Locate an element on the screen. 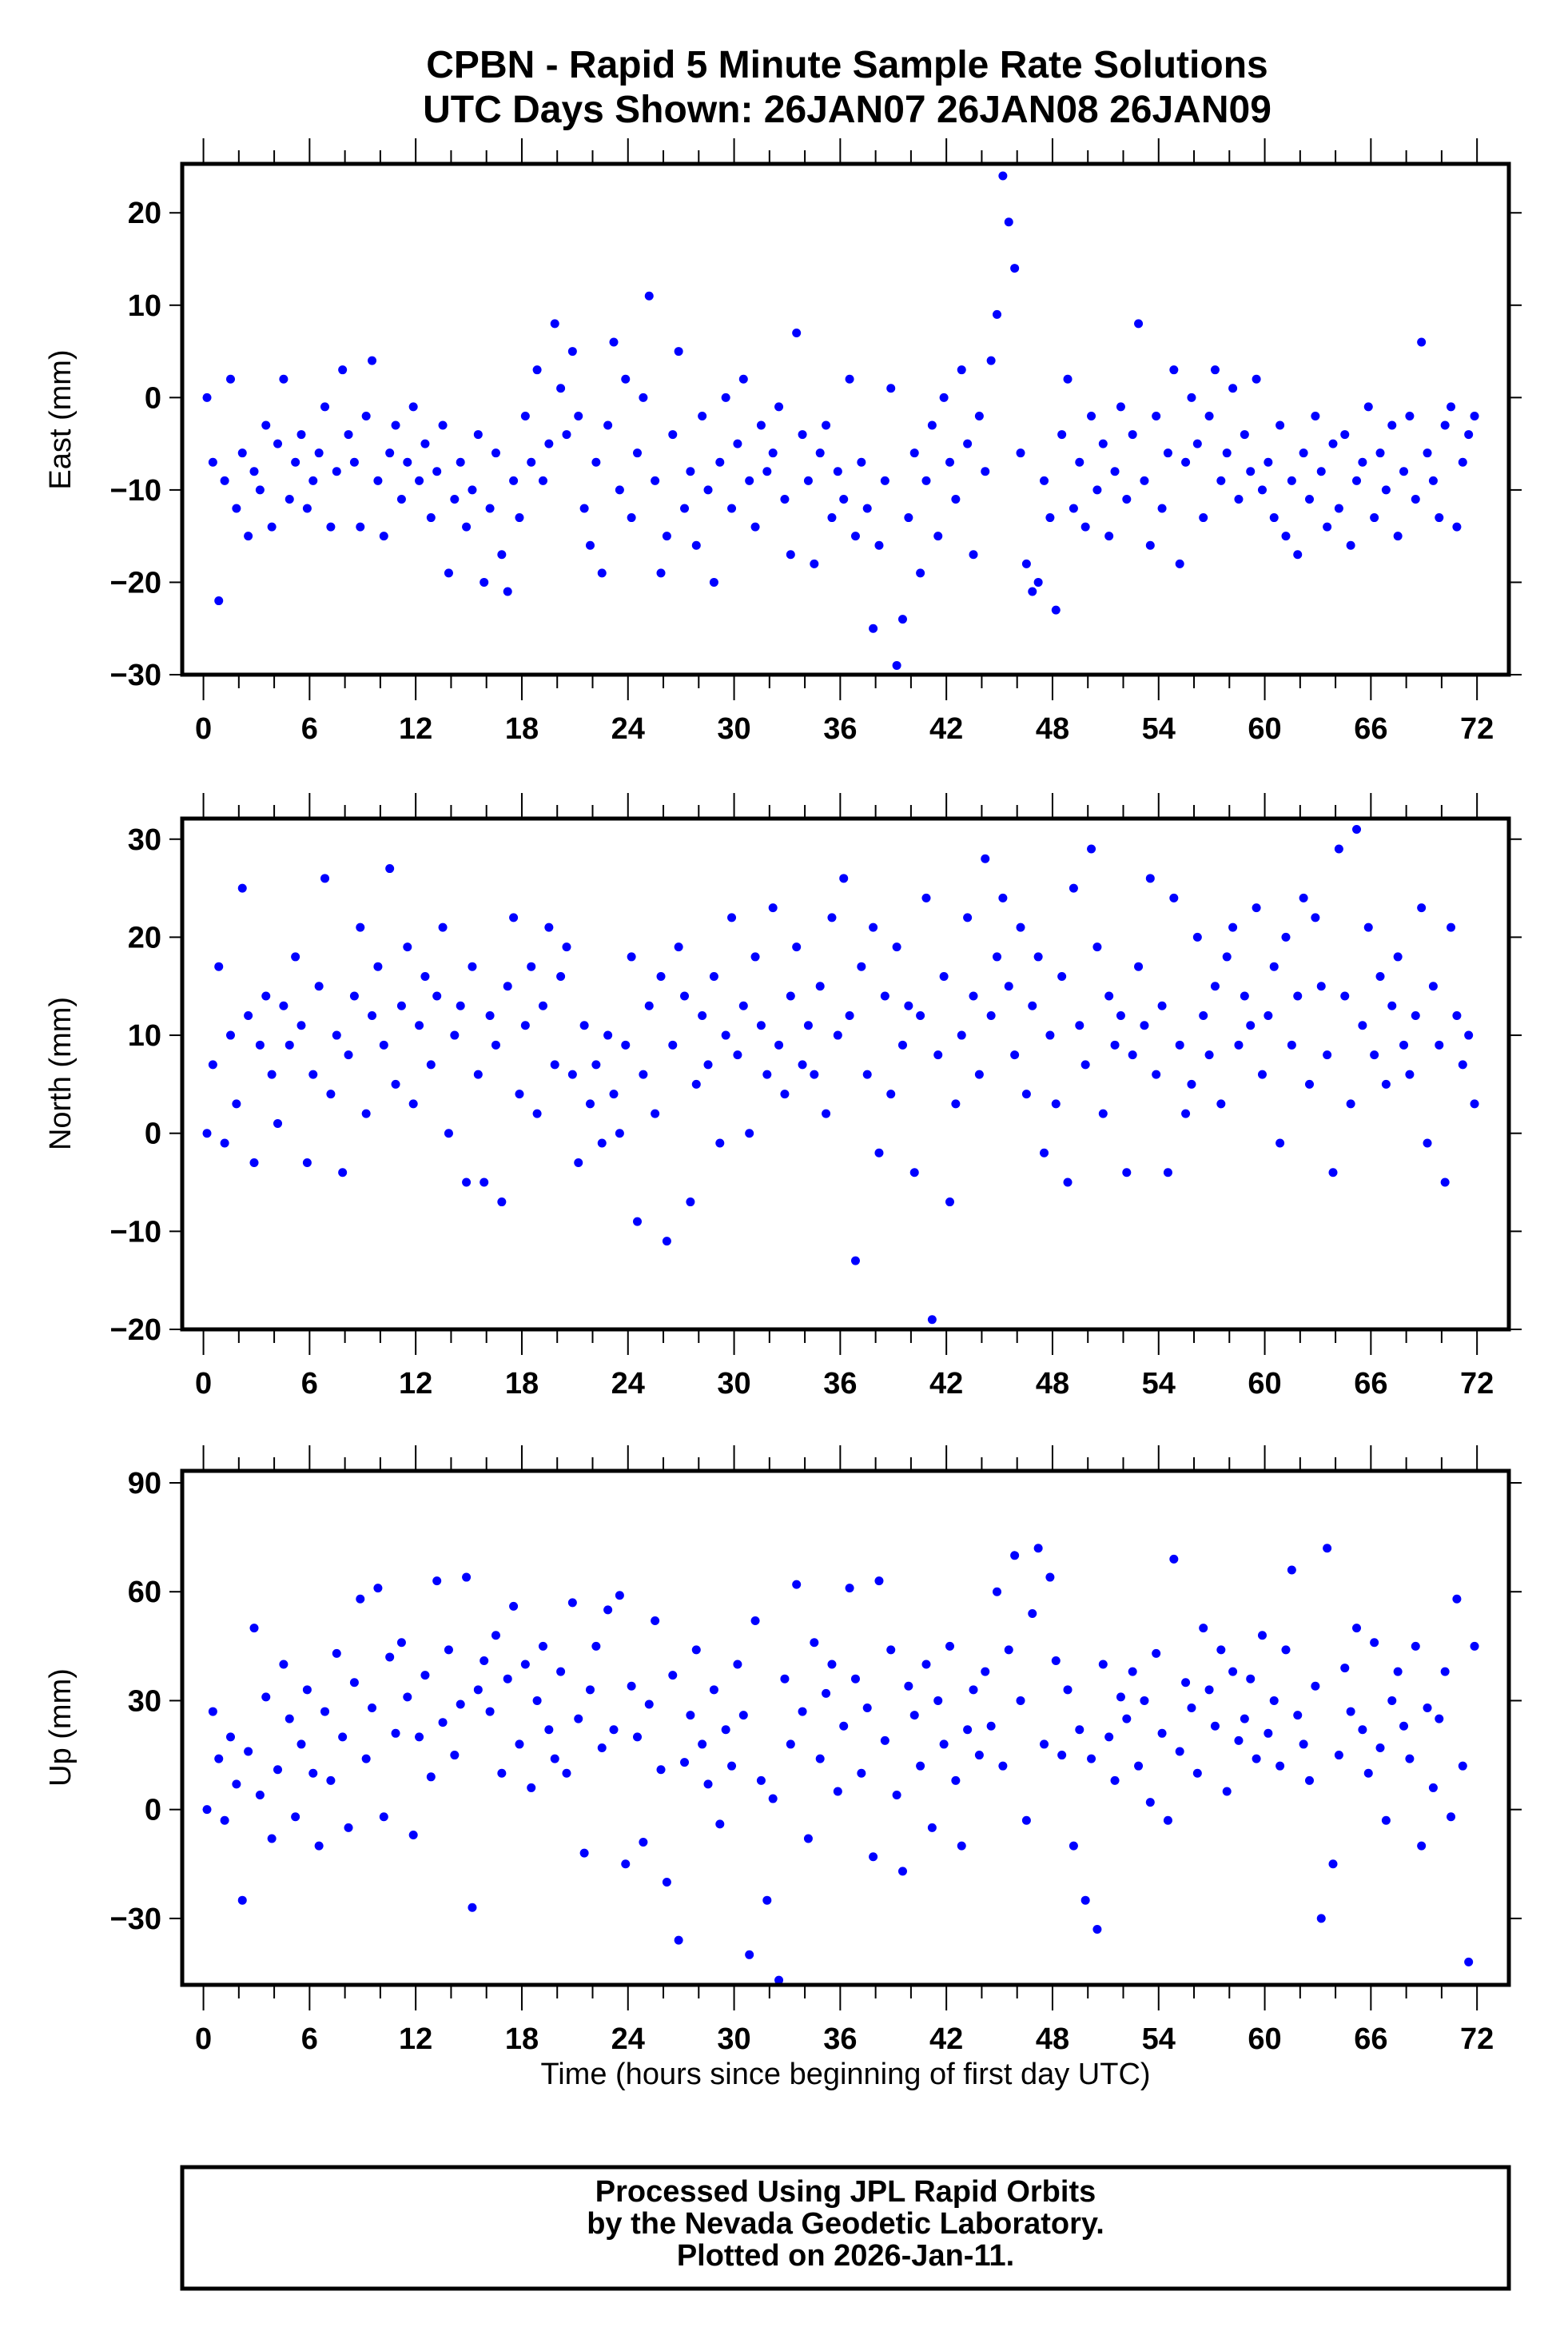 The width and height of the screenshot is (1568, 2335). x-tick-label: 54 is located at coordinates (1159, 729).